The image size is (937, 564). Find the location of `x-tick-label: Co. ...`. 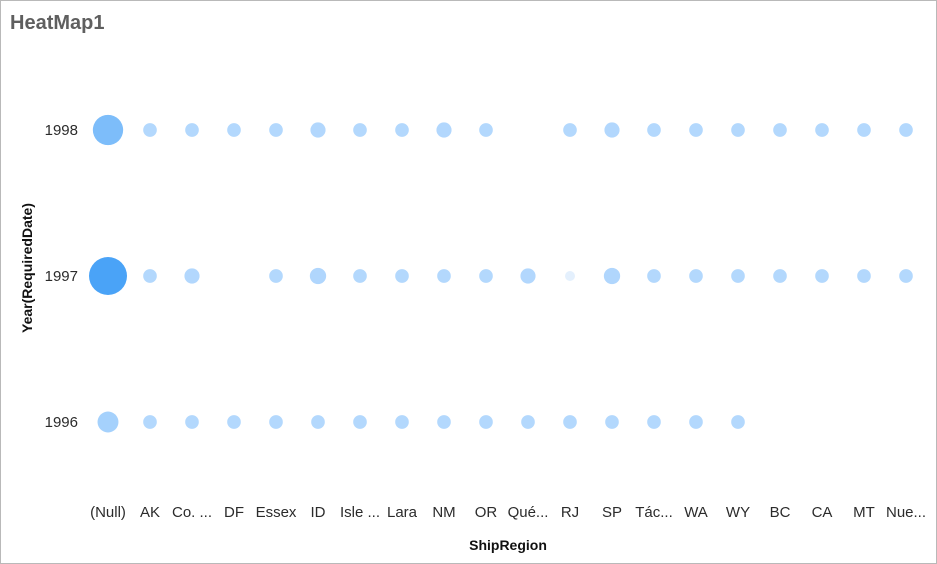

x-tick-label: Co. ... is located at coordinates (192, 512).